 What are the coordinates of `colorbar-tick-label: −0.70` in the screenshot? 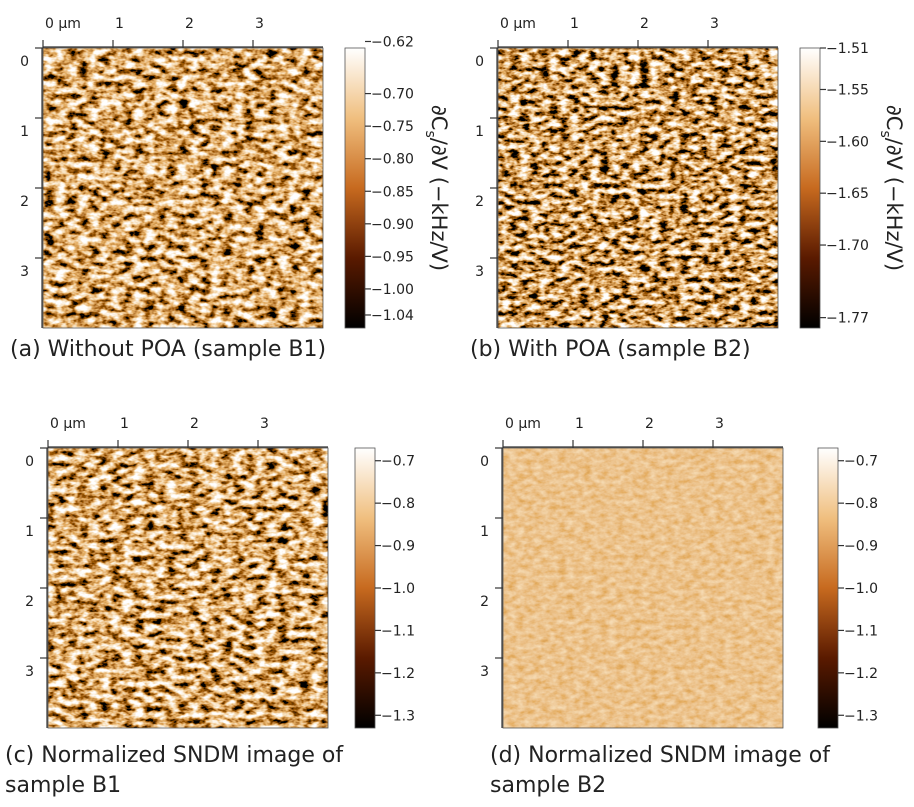 It's located at (392, 95).